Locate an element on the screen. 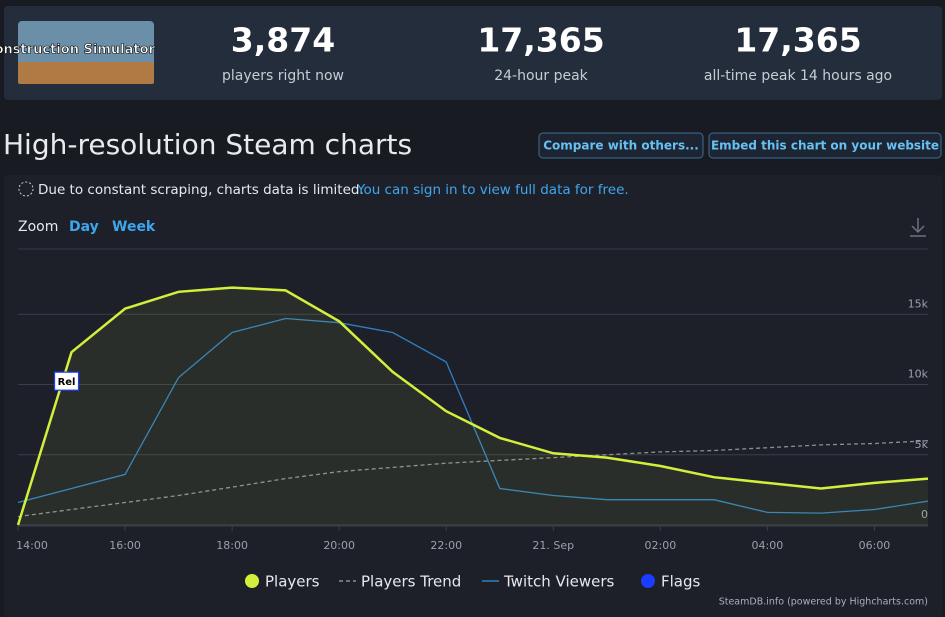  legend-label: Players Trend is located at coordinates (411, 582).